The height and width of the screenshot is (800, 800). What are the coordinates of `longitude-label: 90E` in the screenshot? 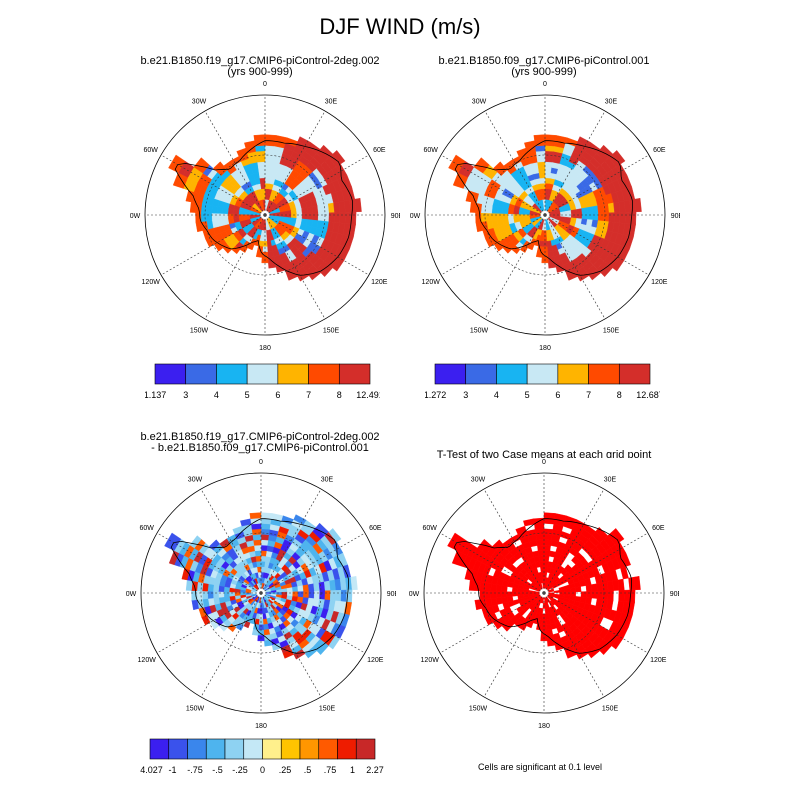 It's located at (395, 216).